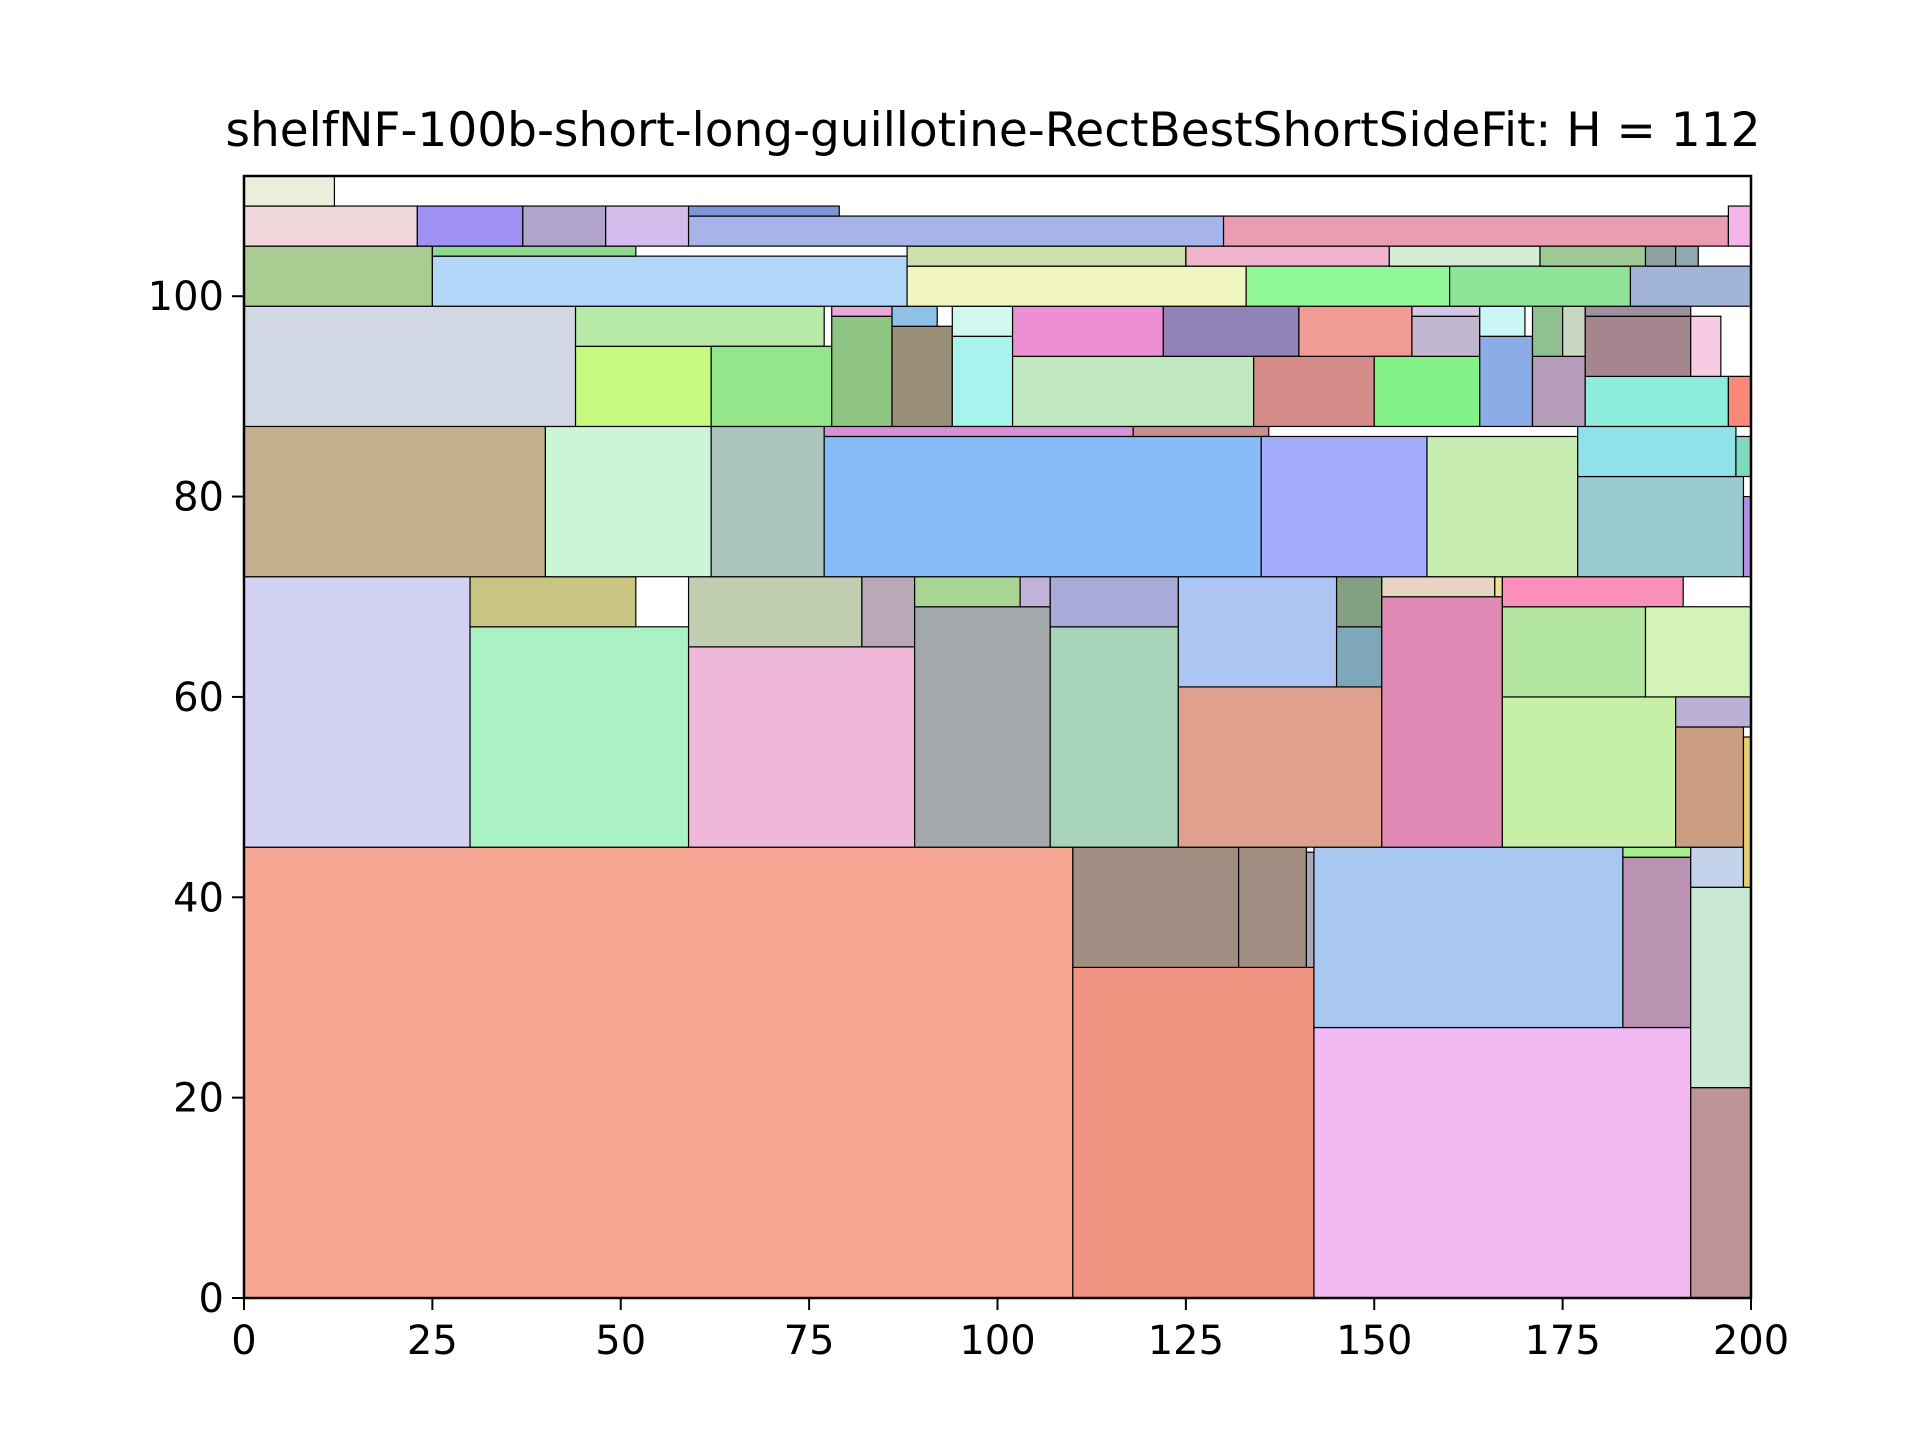 This screenshot has width=1920, height=1440. I want to click on x-tick-label: 175, so click(1562, 1341).